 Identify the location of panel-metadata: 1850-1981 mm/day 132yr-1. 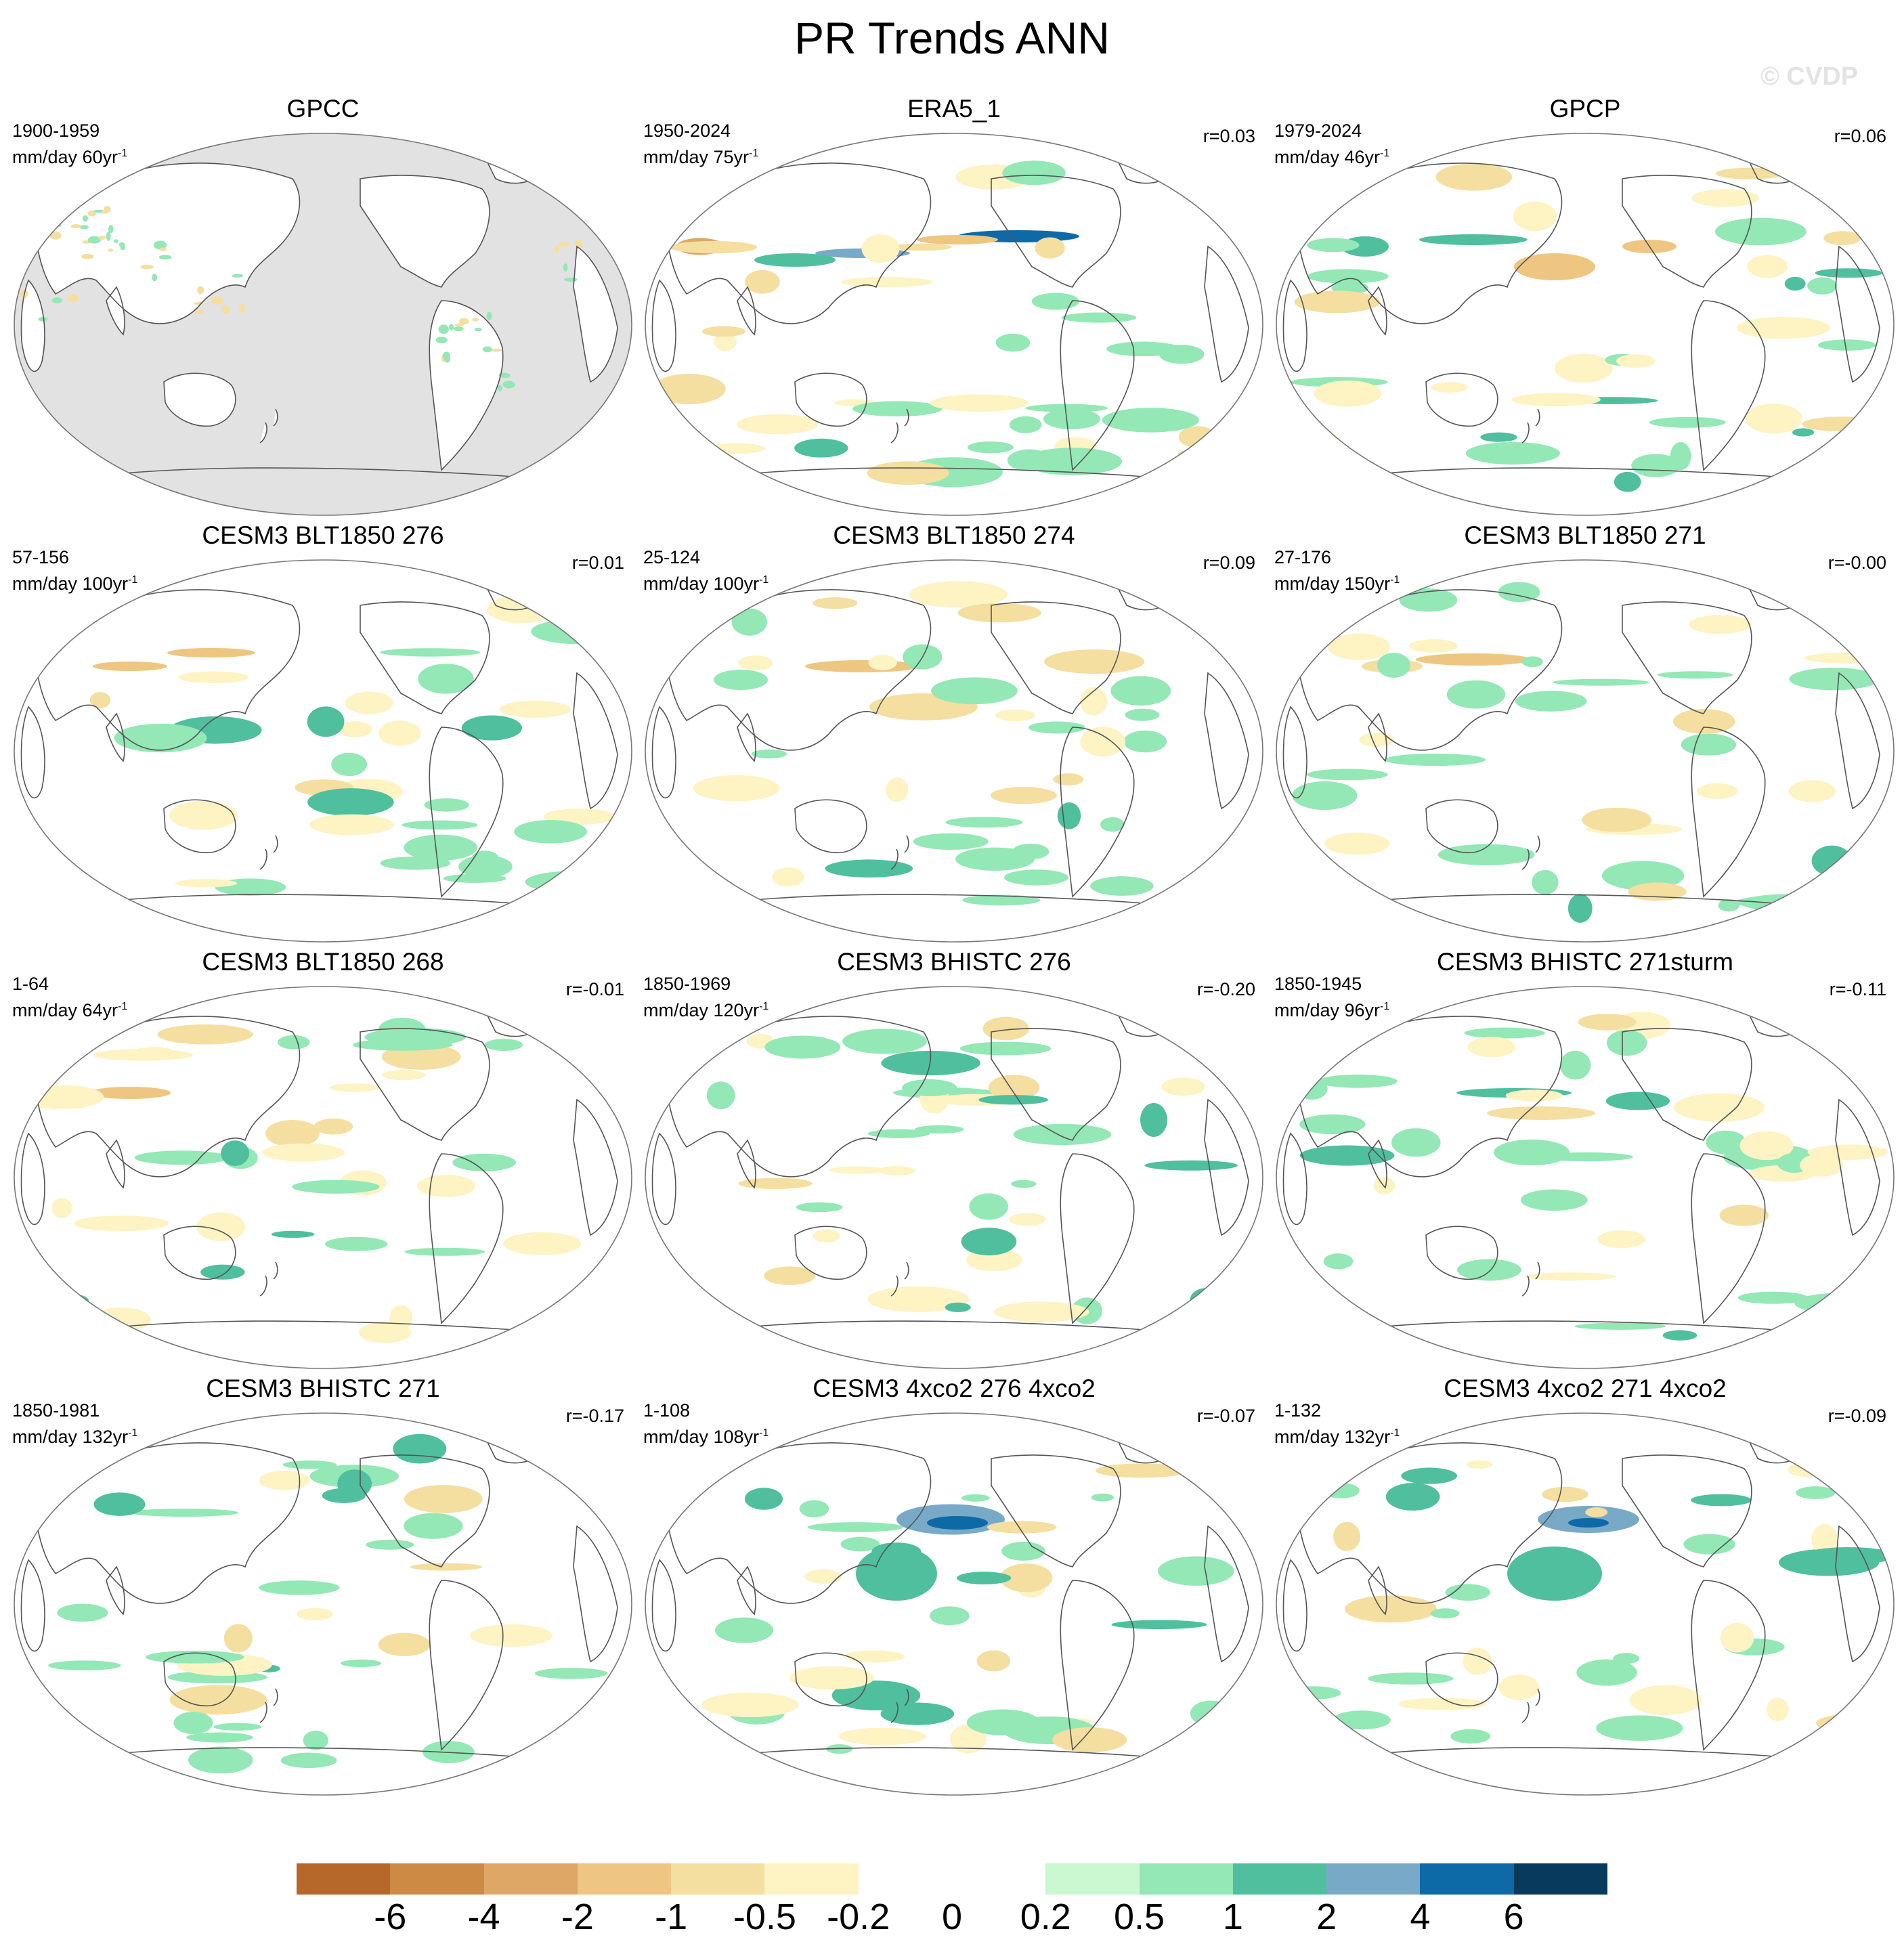
(75, 1423).